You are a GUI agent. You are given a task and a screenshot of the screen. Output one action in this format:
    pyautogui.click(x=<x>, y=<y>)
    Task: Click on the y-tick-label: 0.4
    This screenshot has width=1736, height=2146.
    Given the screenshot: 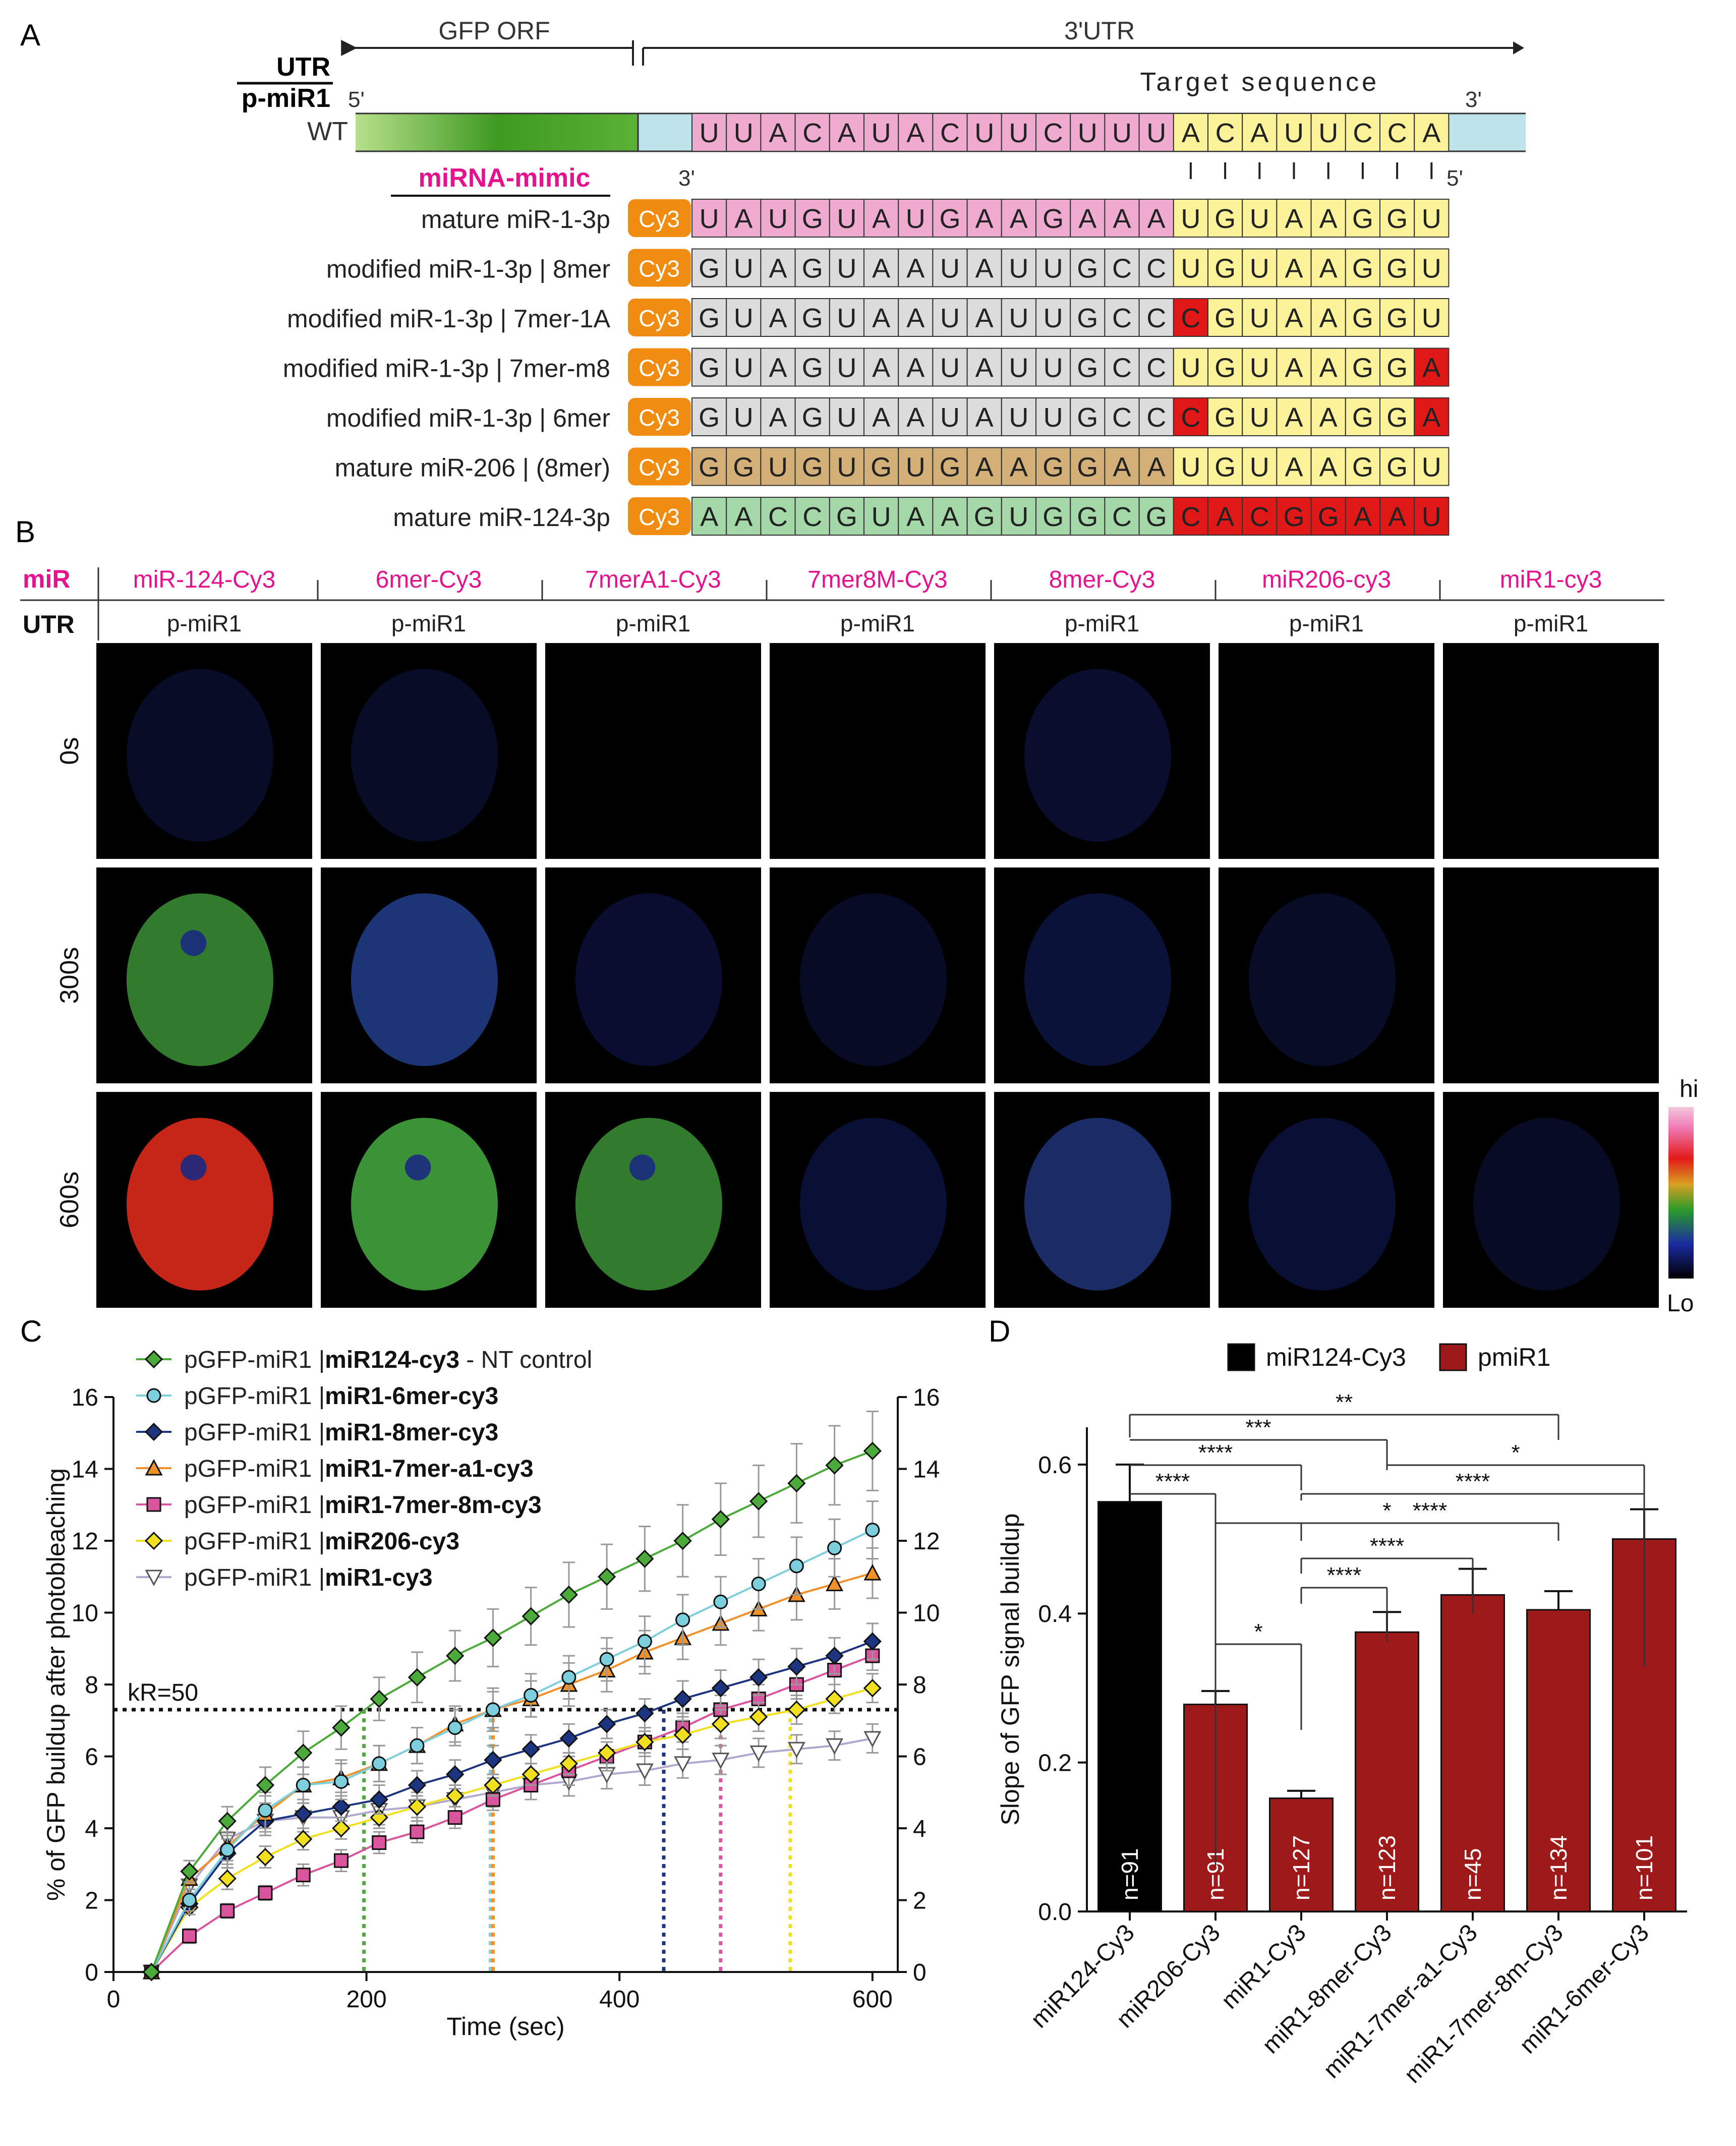 What is the action you would take?
    pyautogui.click(x=1055, y=1614)
    